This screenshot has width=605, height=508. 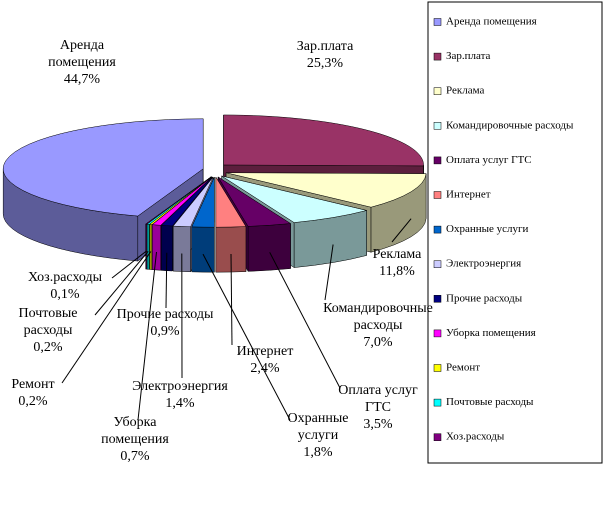 What do you see at coordinates (378, 317) in the screenshot?
I see `label-name: Командировочные расходы` at bounding box center [378, 317].